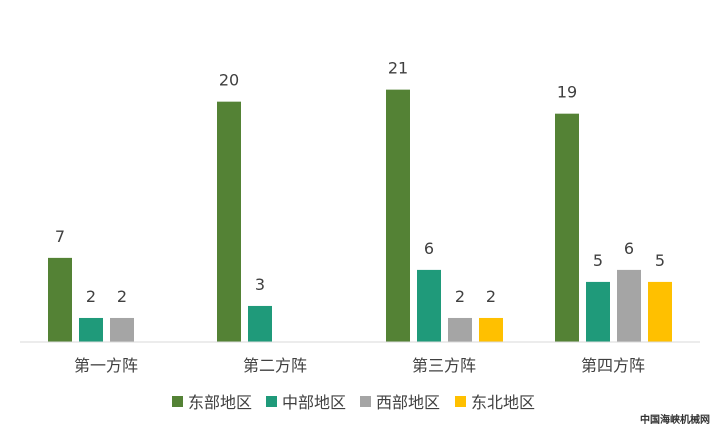 This screenshot has width=720, height=432. What do you see at coordinates (275, 365) in the screenshot?
I see `category-label: 第二方阵` at bounding box center [275, 365].